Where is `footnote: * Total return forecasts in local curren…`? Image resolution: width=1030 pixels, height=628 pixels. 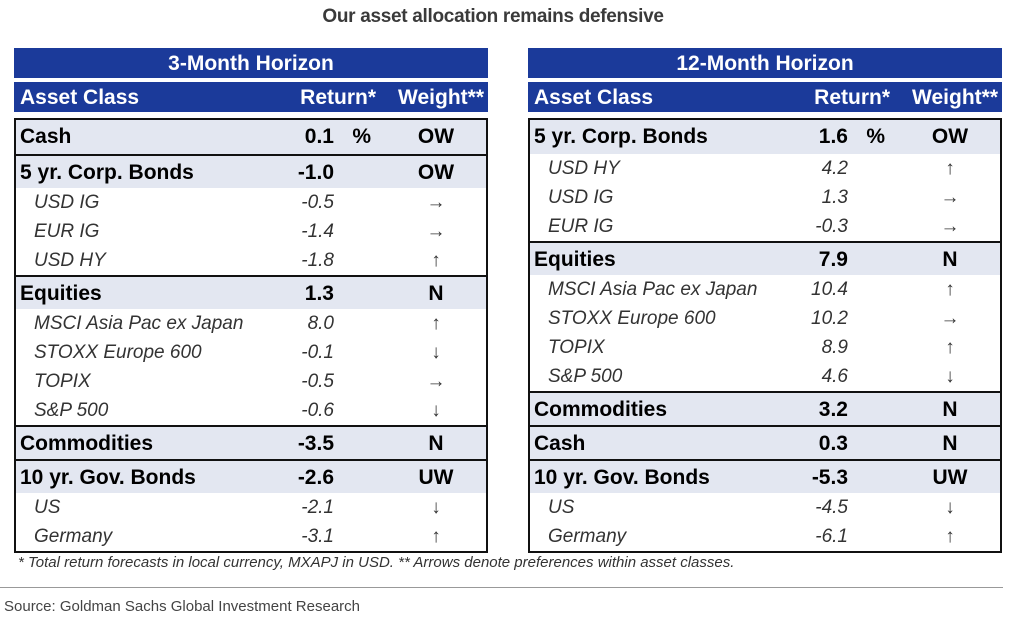
footnote: * Total return forecasts in local curren… is located at coordinates (376, 562).